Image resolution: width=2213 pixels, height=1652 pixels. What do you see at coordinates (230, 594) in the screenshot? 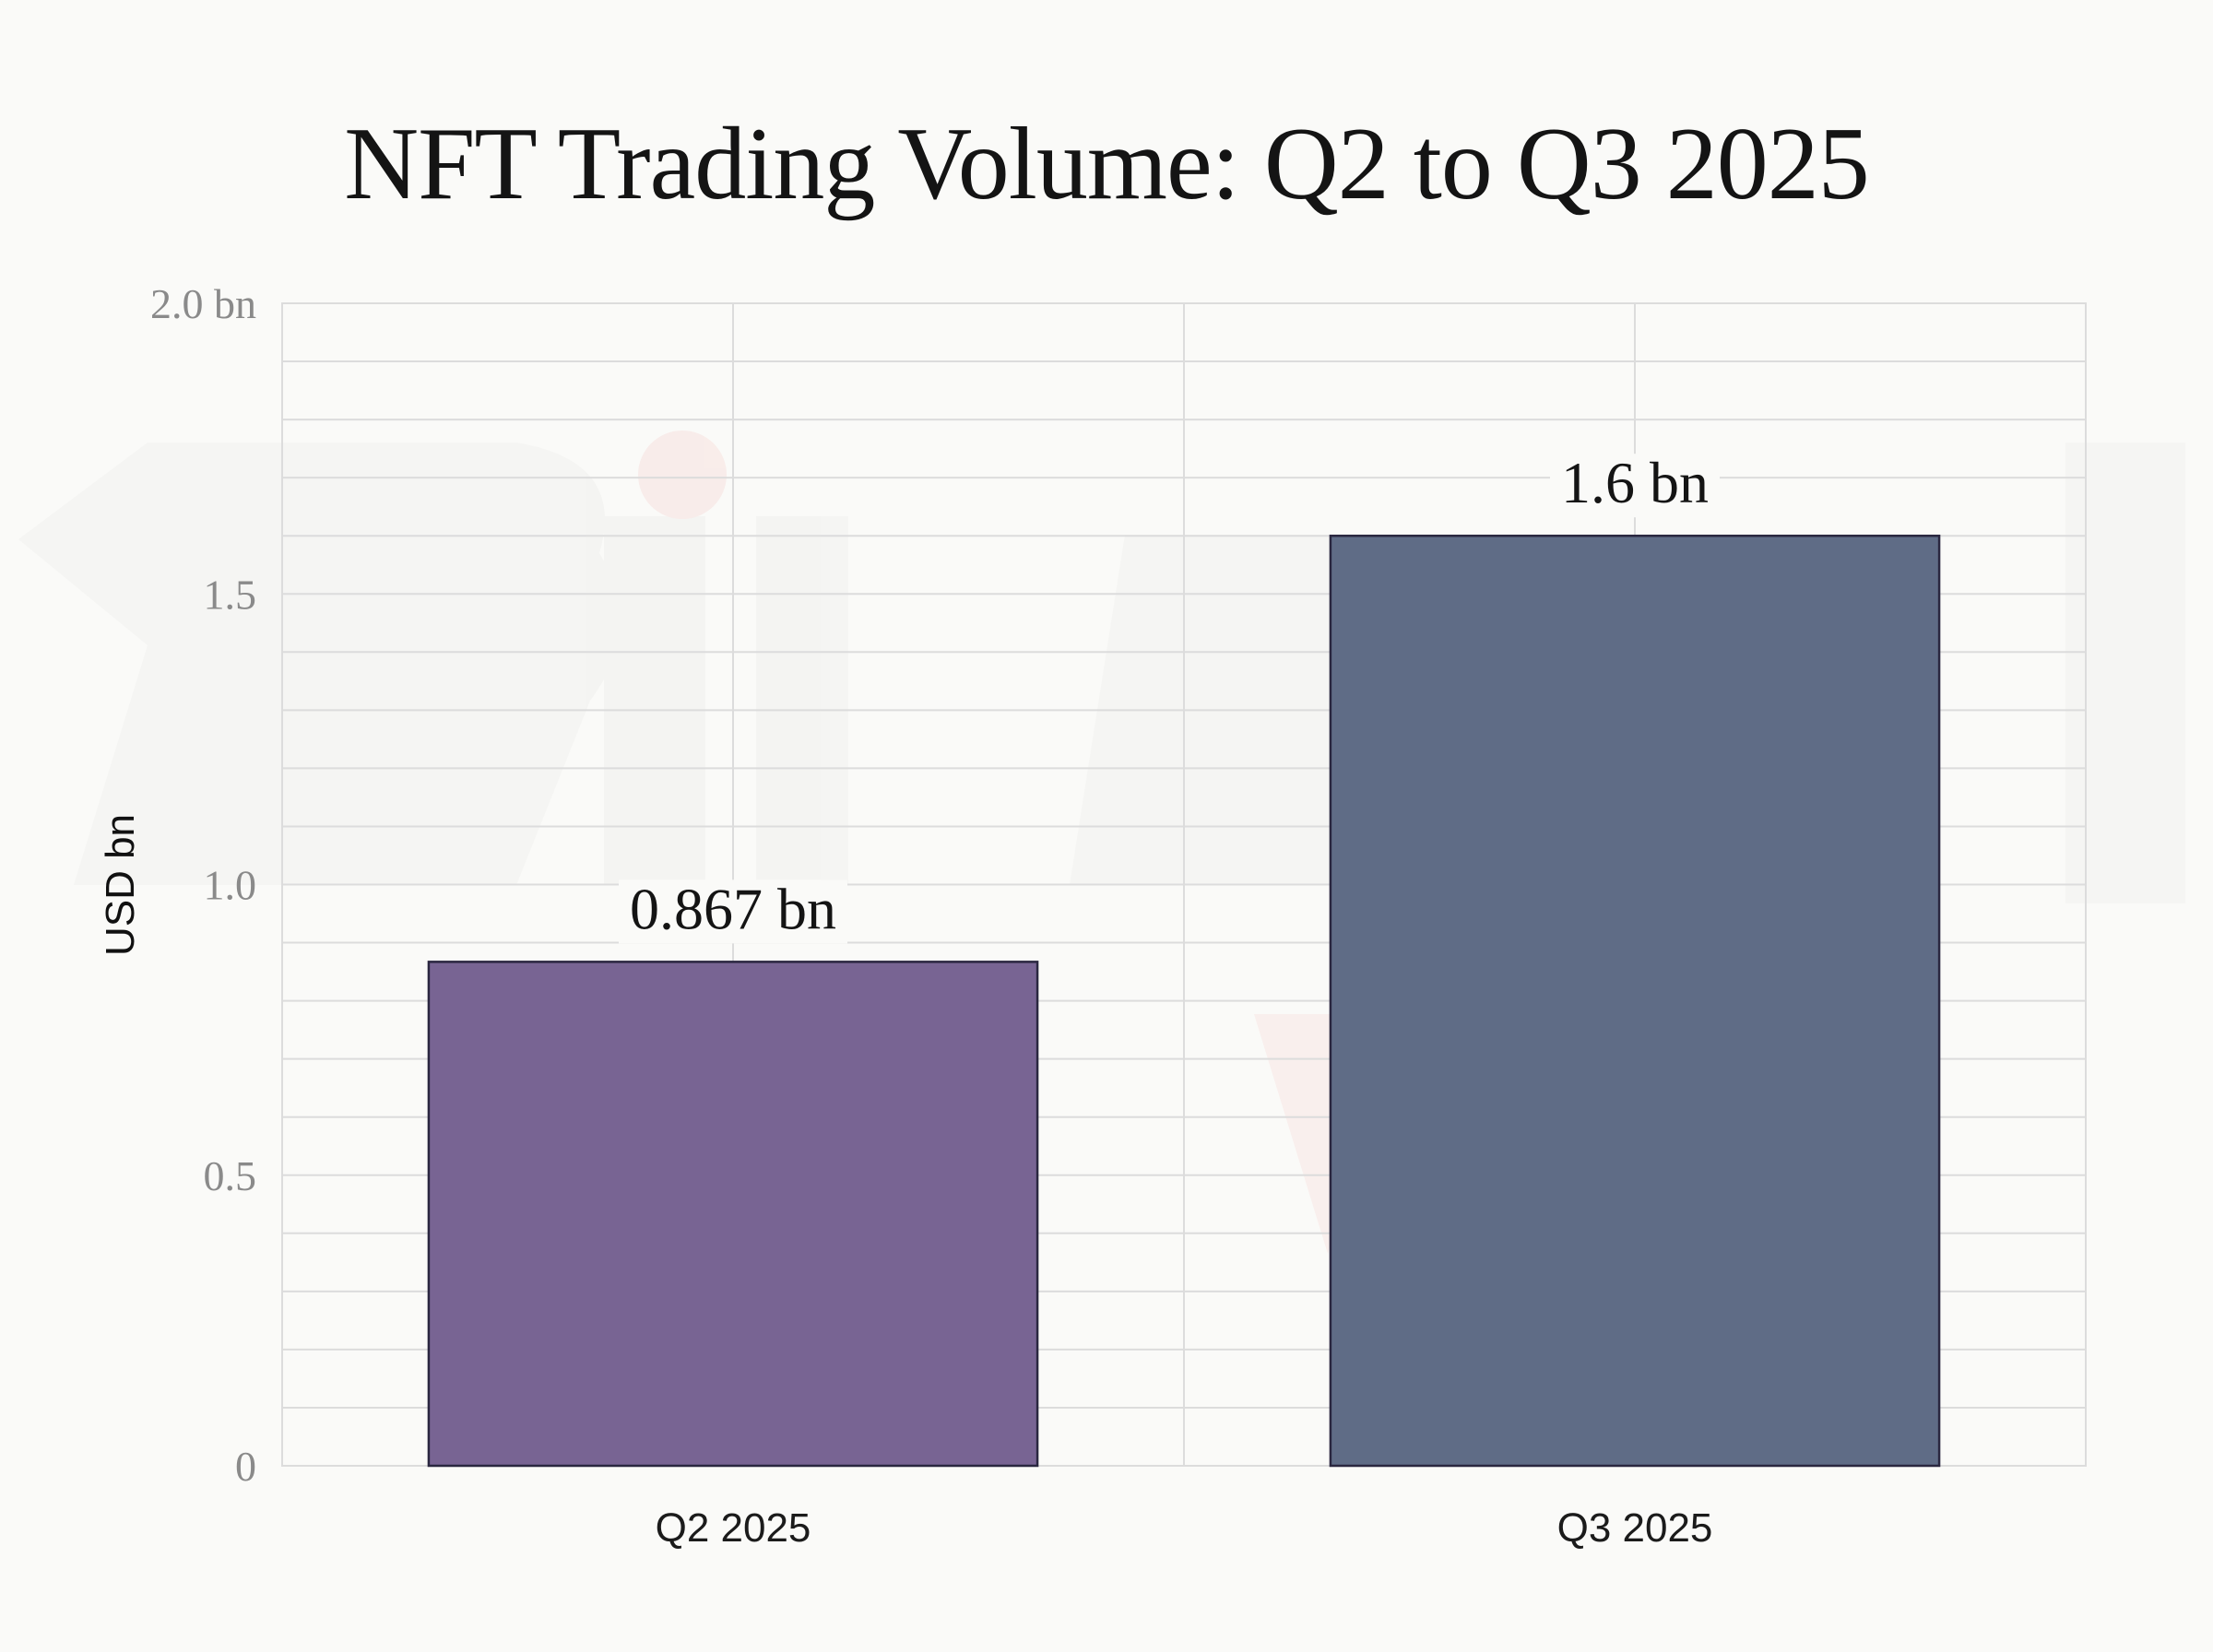
I see `y-tick-label: 1.5` at bounding box center [230, 594].